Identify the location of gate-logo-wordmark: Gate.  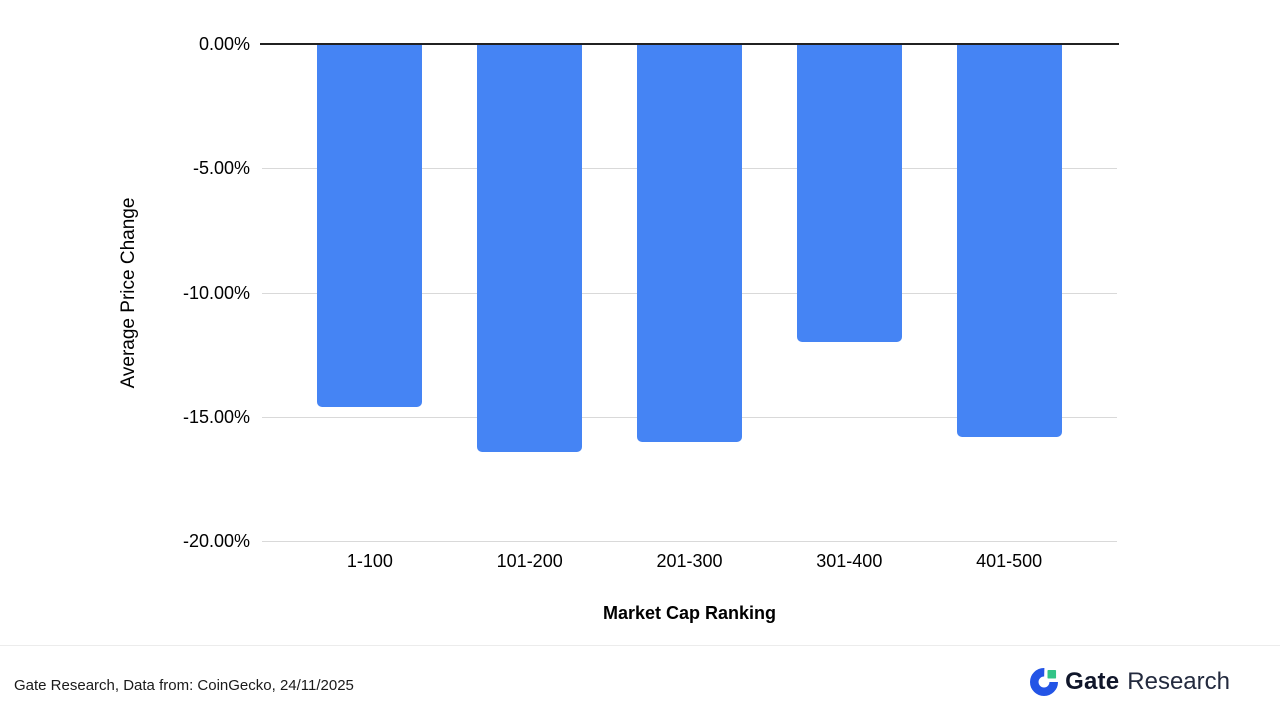
(1092, 681).